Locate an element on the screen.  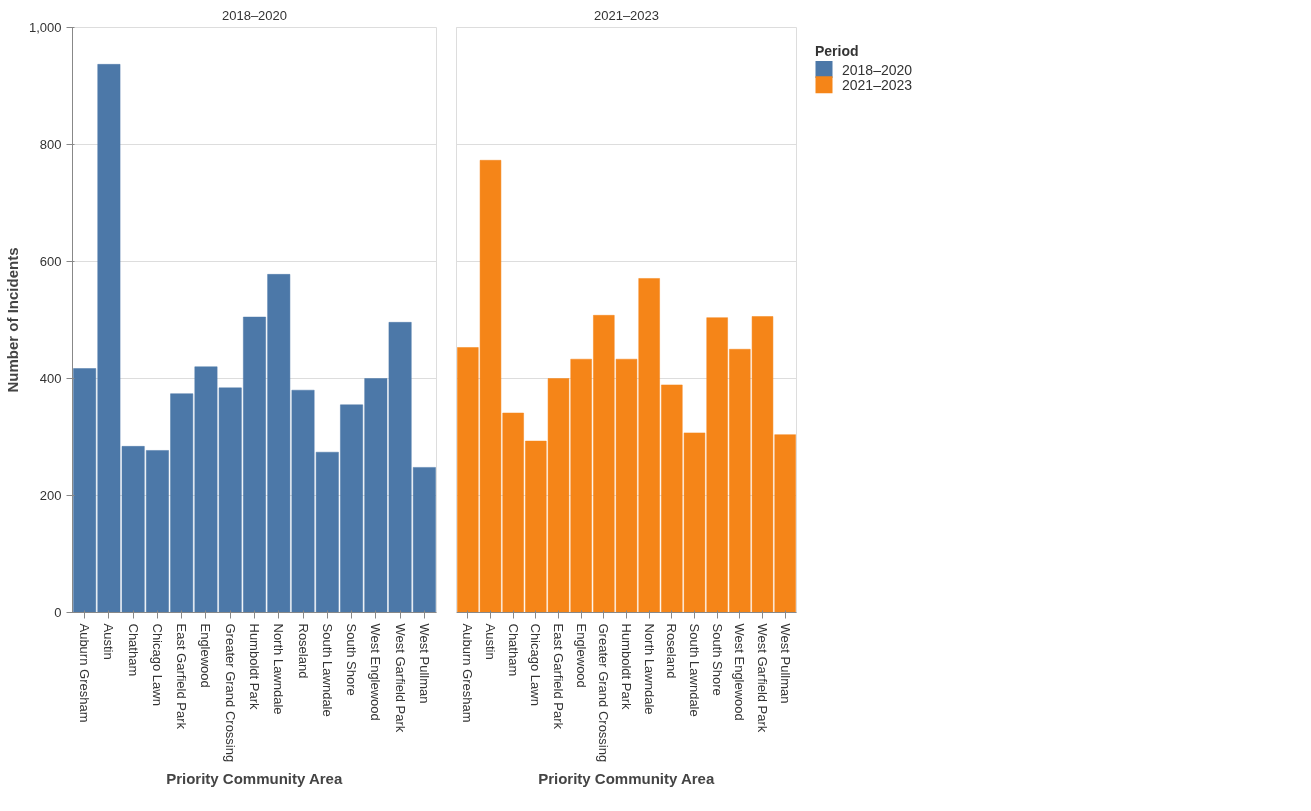
chart-title: 2021–2023 is located at coordinates (626, 15).